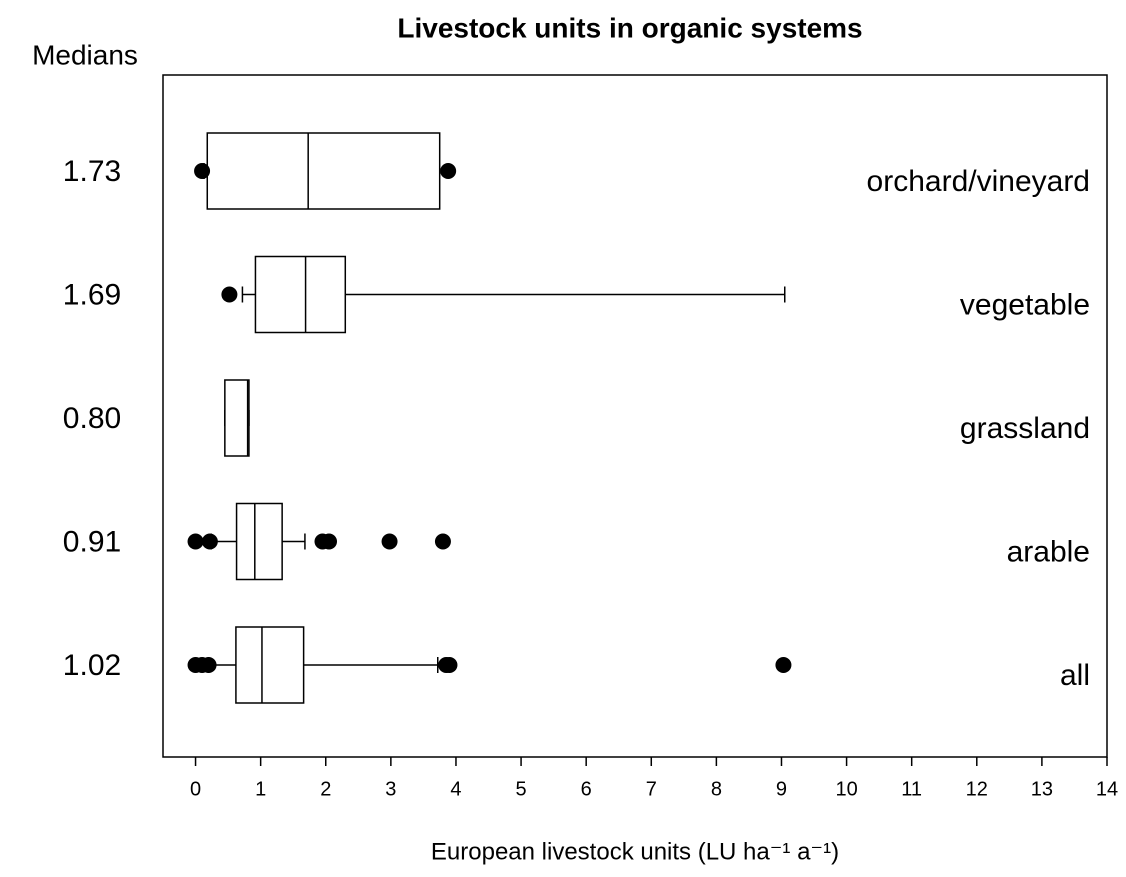 The height and width of the screenshot is (877, 1126). Describe the element at coordinates (1025, 304) in the screenshot. I see `category-label: vegetable` at that location.